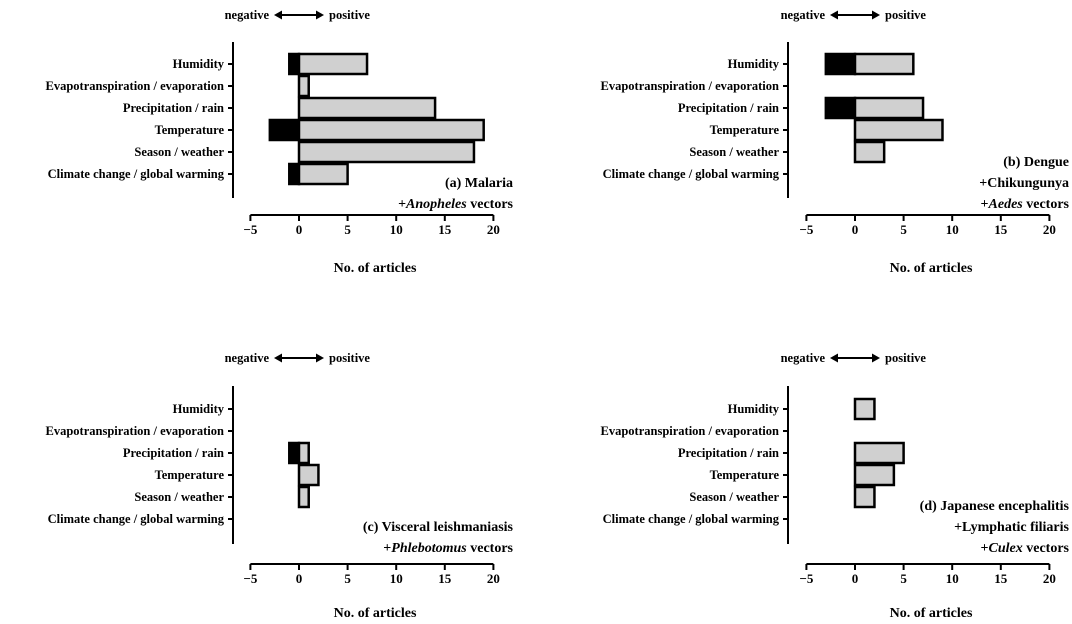 The image size is (1072, 624). What do you see at coordinates (391, 130) in the screenshot?
I see `bar-a-3-positive` at bounding box center [391, 130].